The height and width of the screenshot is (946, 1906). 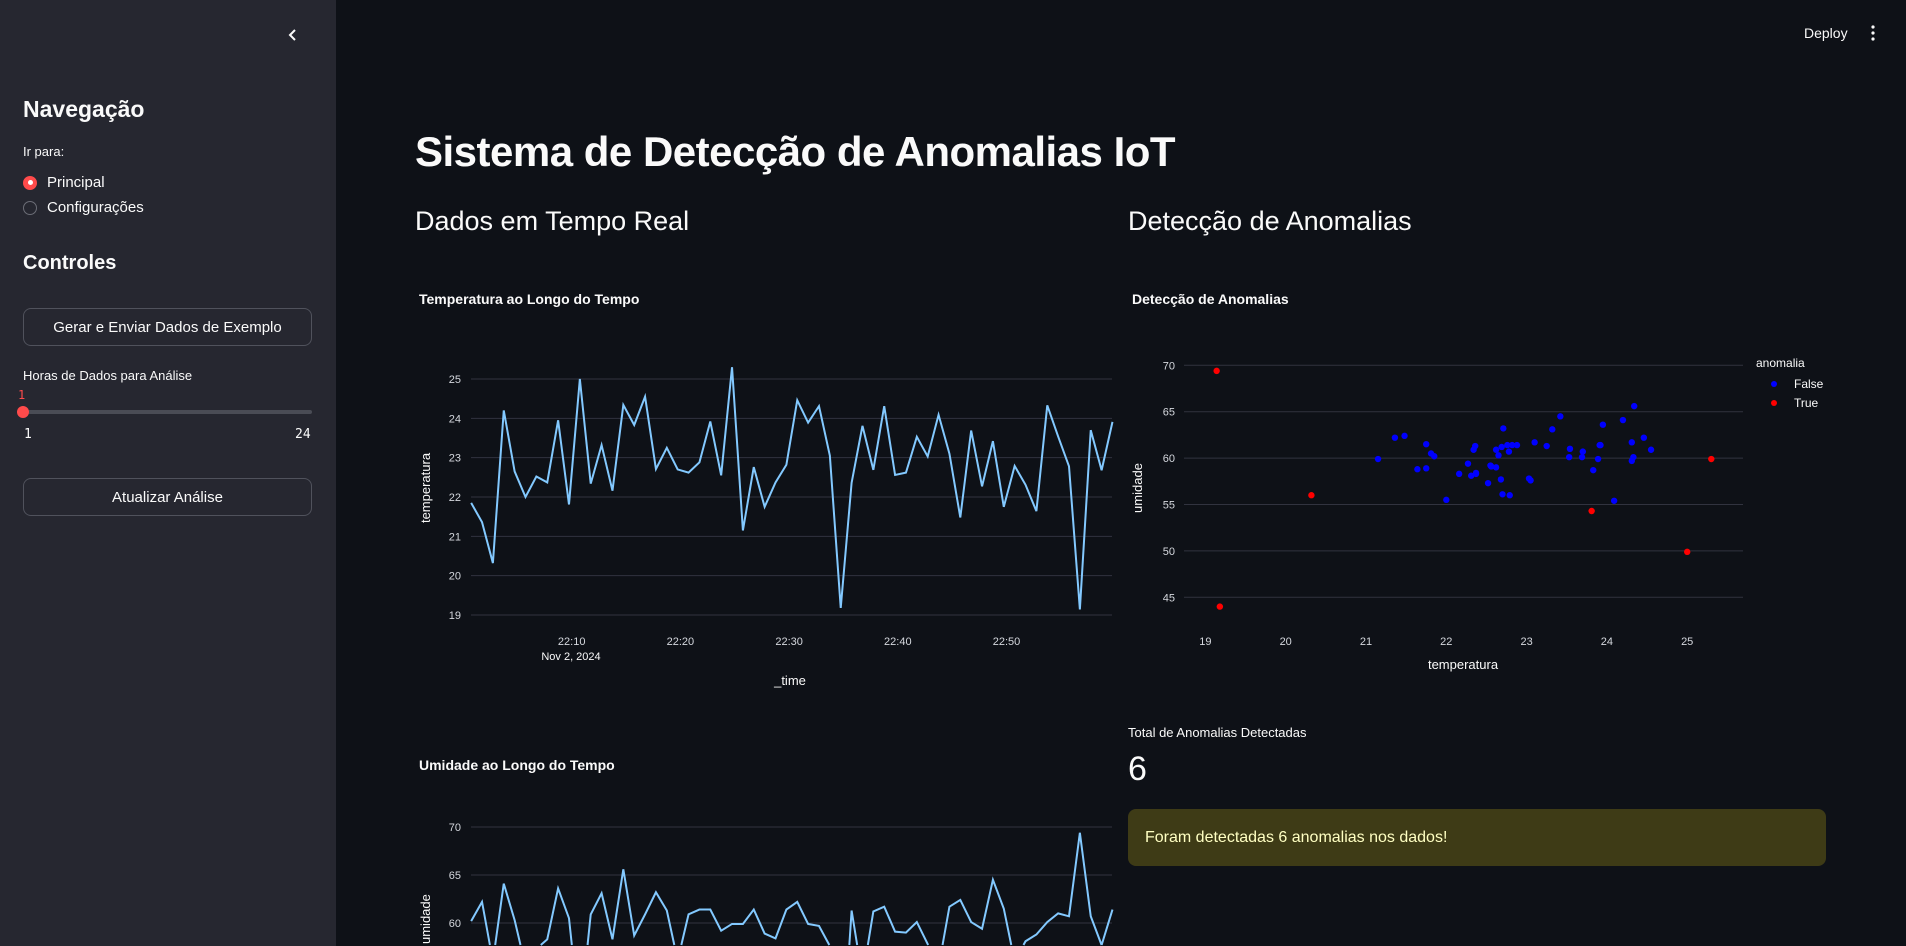 I want to click on page-title: Sistema de Detecção de Anomalias IoT, so click(x=795, y=151).